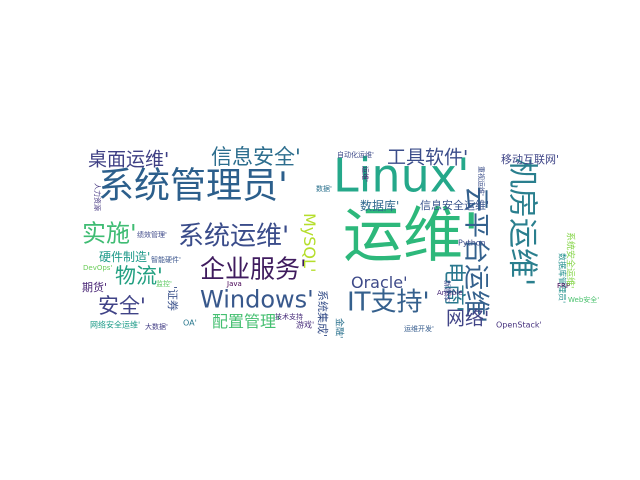 The height and width of the screenshot is (480, 640). Describe the element at coordinates (289, 316) in the screenshot. I see `cloud-word: 技术支持` at that location.